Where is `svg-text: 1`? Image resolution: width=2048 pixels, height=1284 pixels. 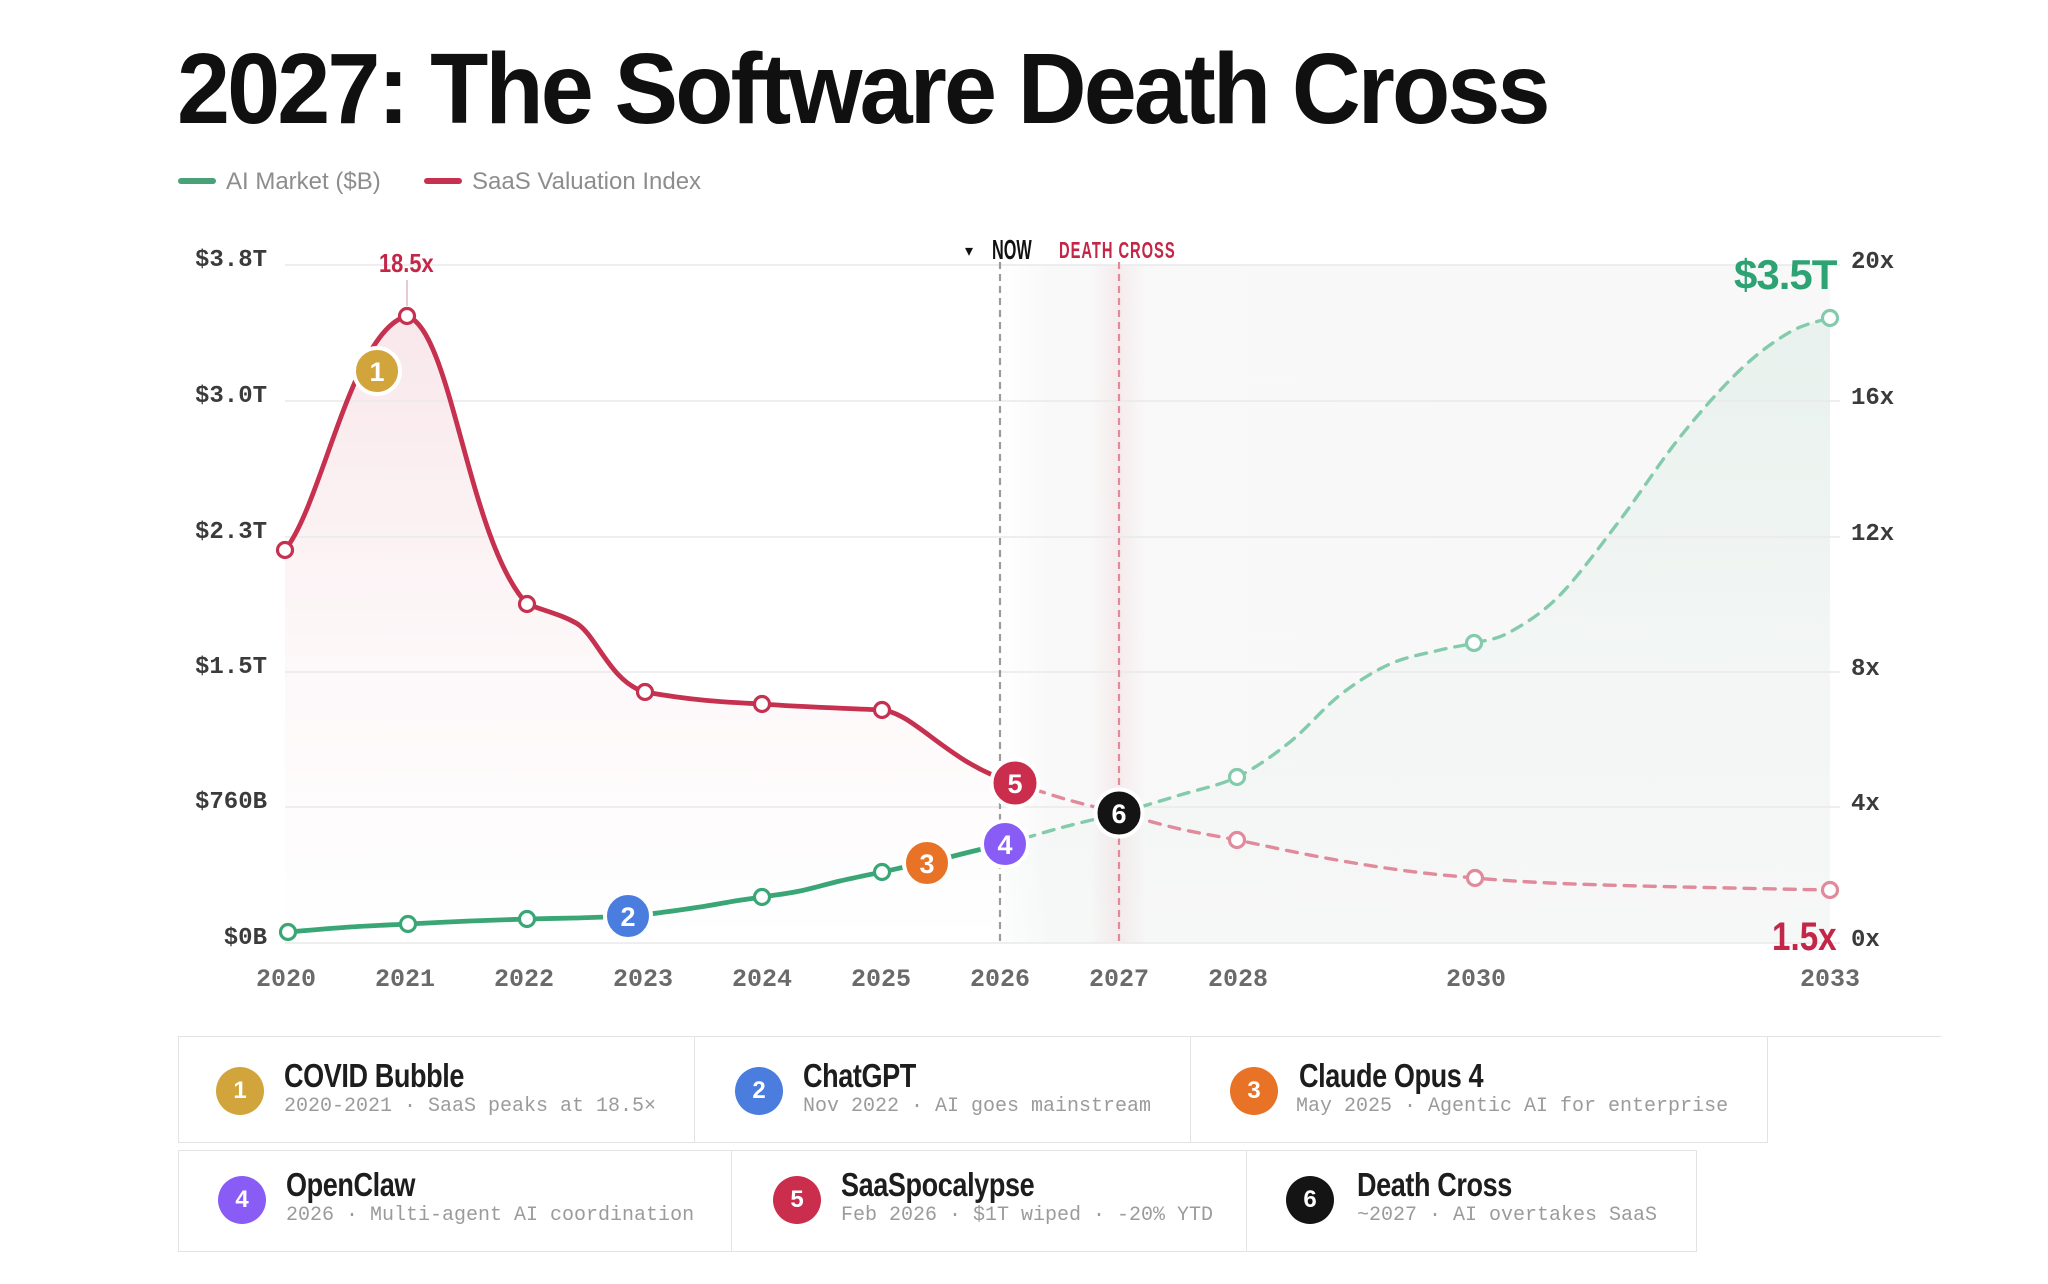 svg-text: 1 is located at coordinates (376, 372).